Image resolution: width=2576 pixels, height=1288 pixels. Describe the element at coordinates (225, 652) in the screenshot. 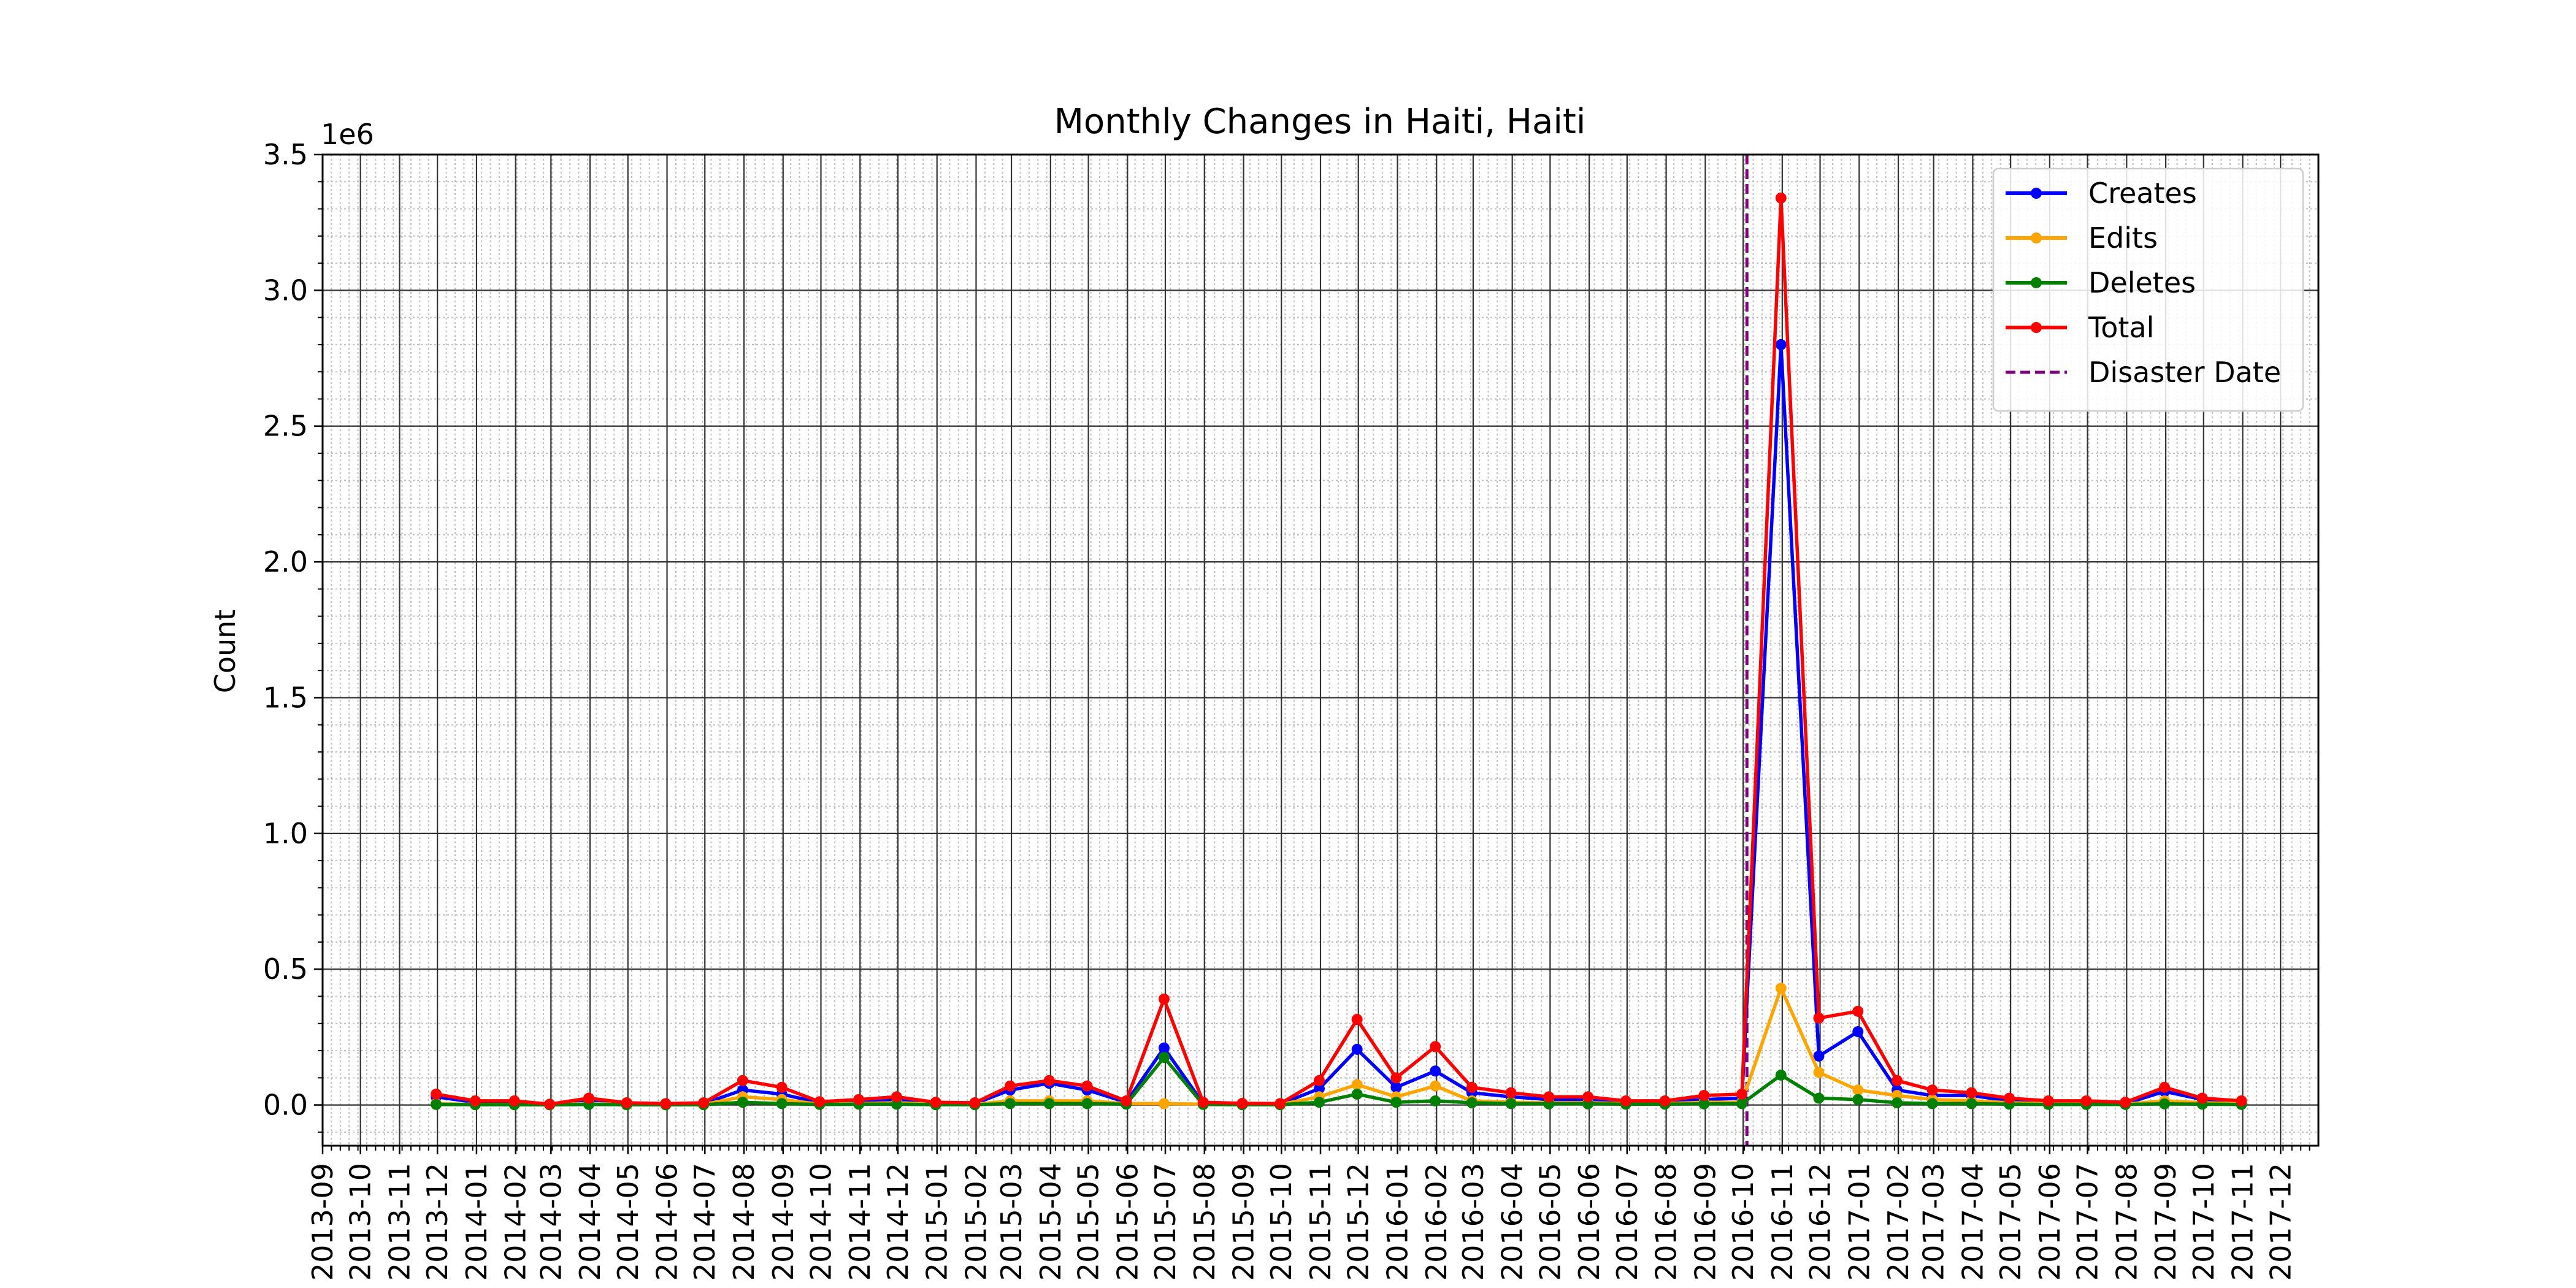

I see `y-axis-label: Count` at that location.